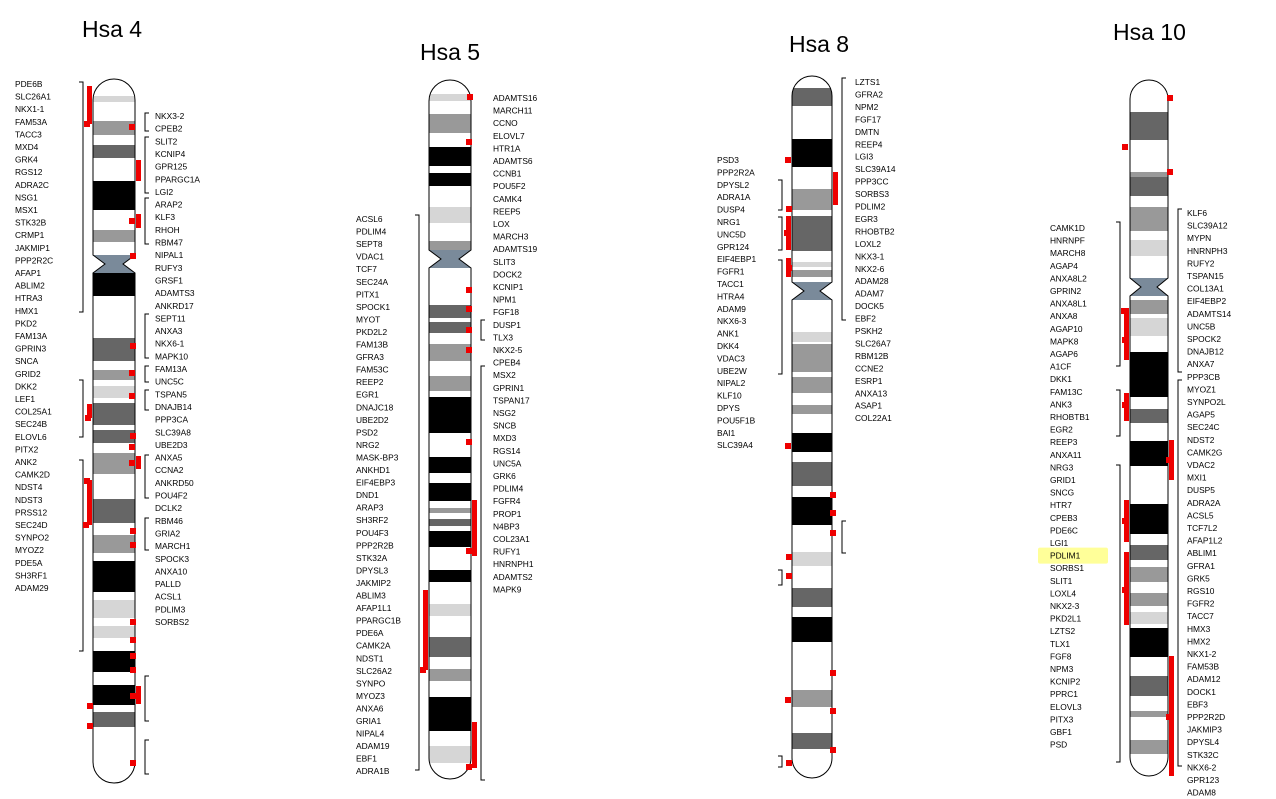 The image size is (1276, 799). What do you see at coordinates (373, 746) in the screenshot?
I see `gene-label-left: ADAM19` at bounding box center [373, 746].